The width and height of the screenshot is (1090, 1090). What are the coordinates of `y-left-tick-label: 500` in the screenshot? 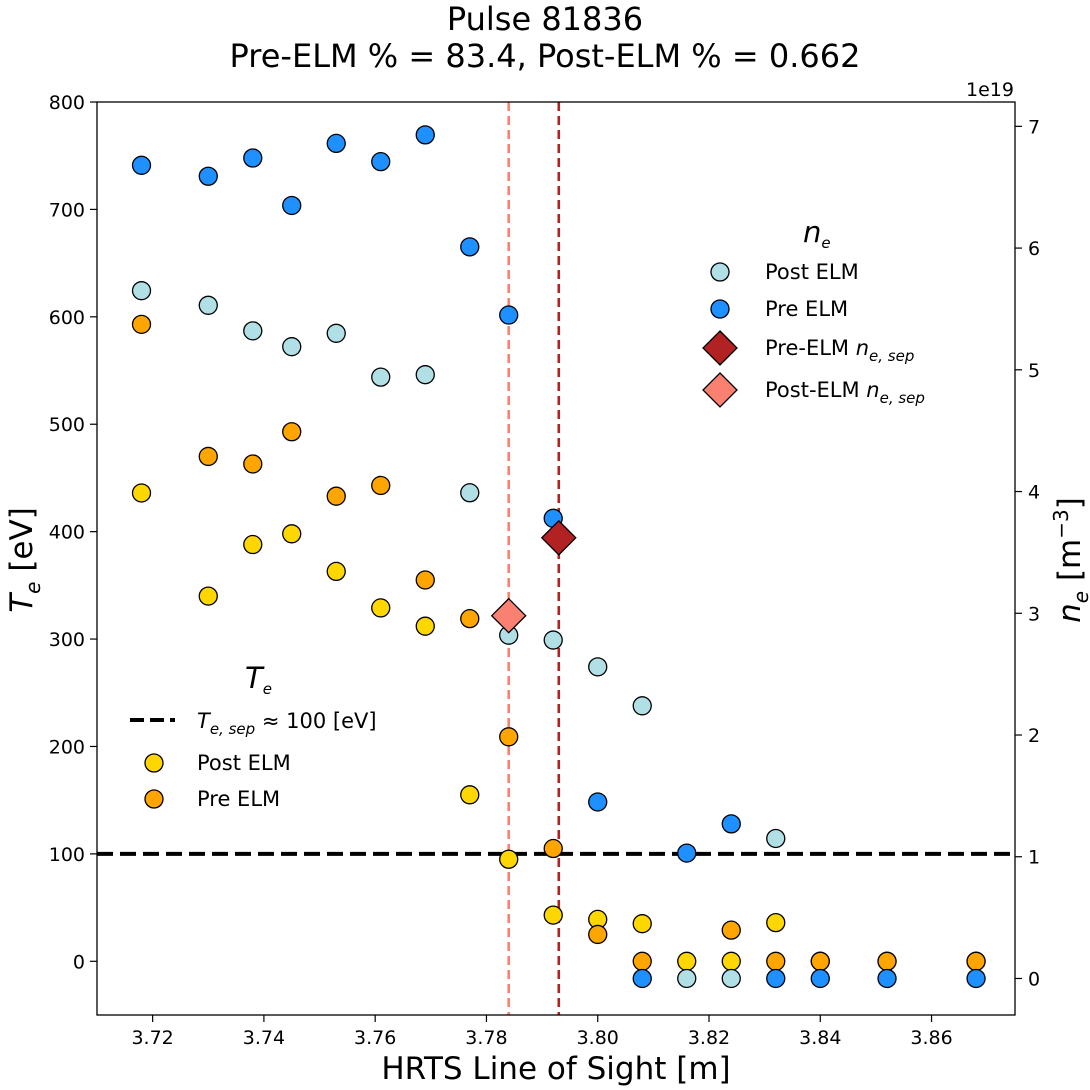 It's located at (67, 425).